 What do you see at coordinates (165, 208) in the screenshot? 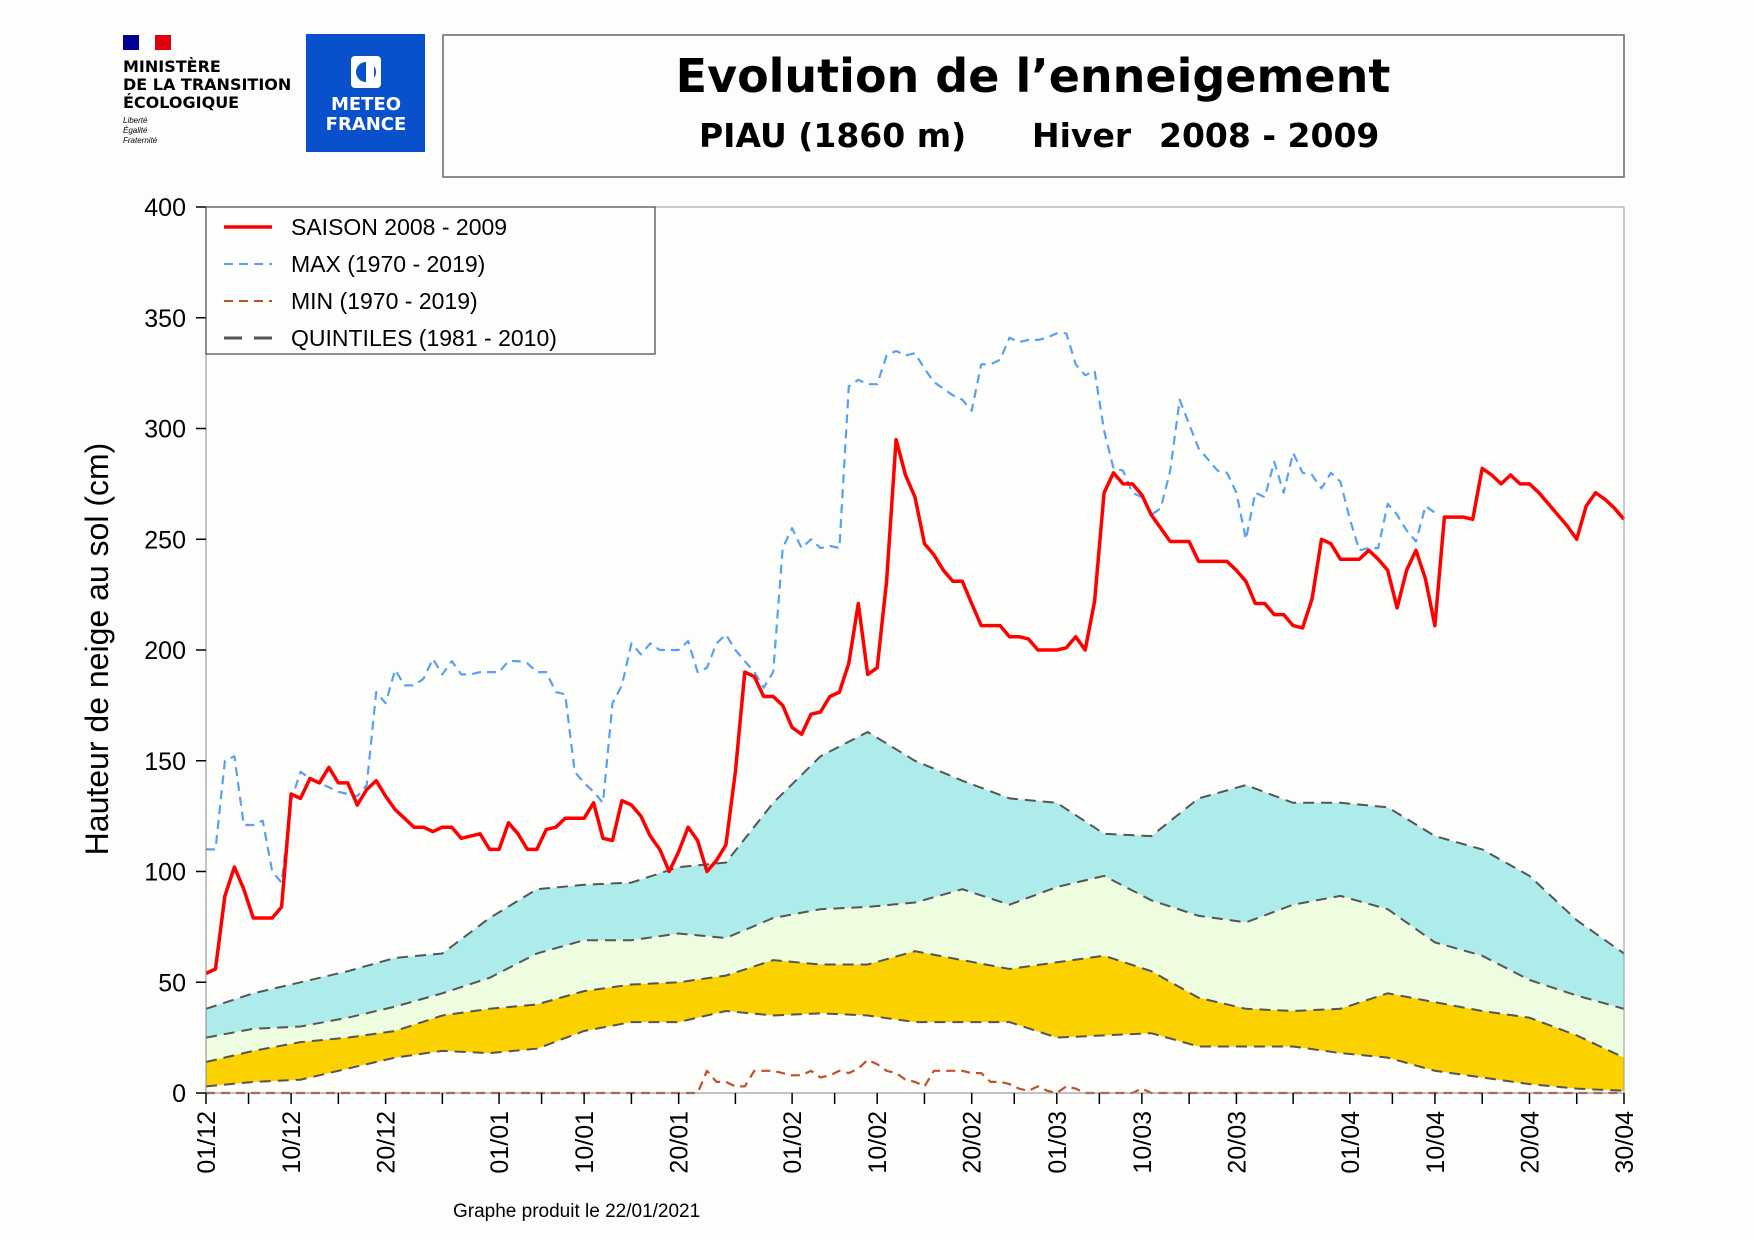
I see `y-tick-label: 400` at bounding box center [165, 208].